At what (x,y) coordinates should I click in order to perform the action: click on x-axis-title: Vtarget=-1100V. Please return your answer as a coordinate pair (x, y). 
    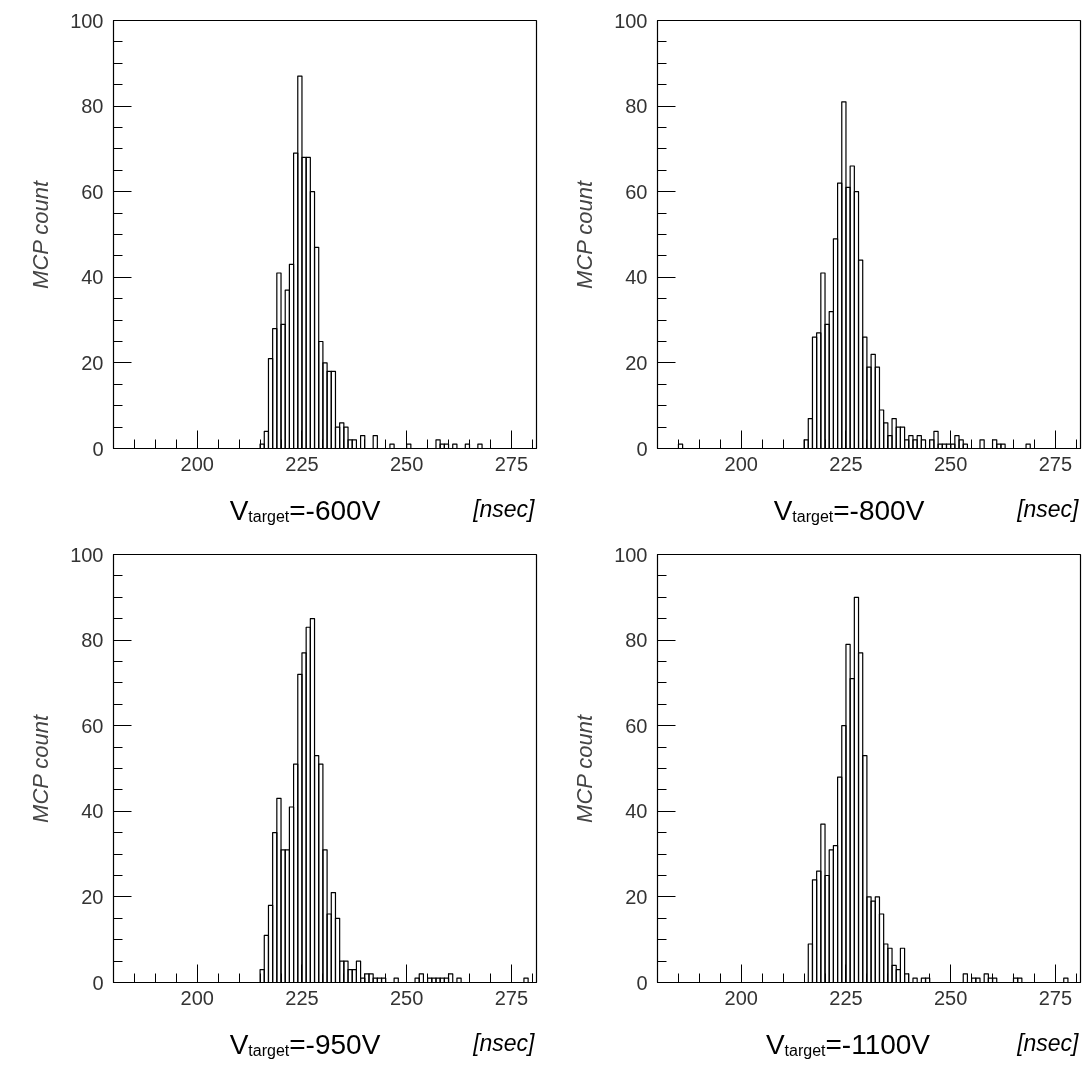
    Looking at the image, I should click on (848, 1044).